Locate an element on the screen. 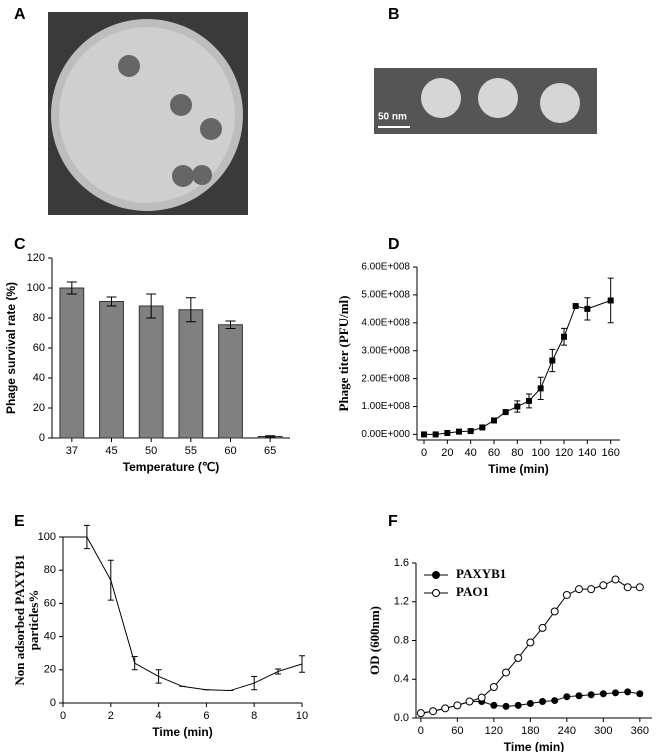 Image resolution: width=660 pixels, height=752 pixels. panel-label: E is located at coordinates (19, 521).